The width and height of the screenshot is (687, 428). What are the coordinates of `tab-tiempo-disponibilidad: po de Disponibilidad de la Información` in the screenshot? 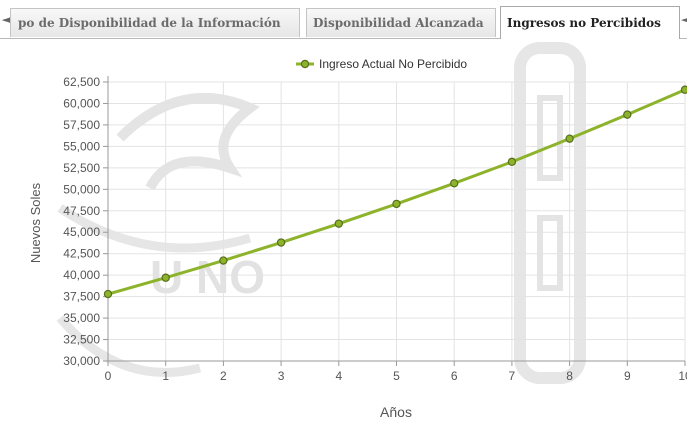 It's located at (155, 22).